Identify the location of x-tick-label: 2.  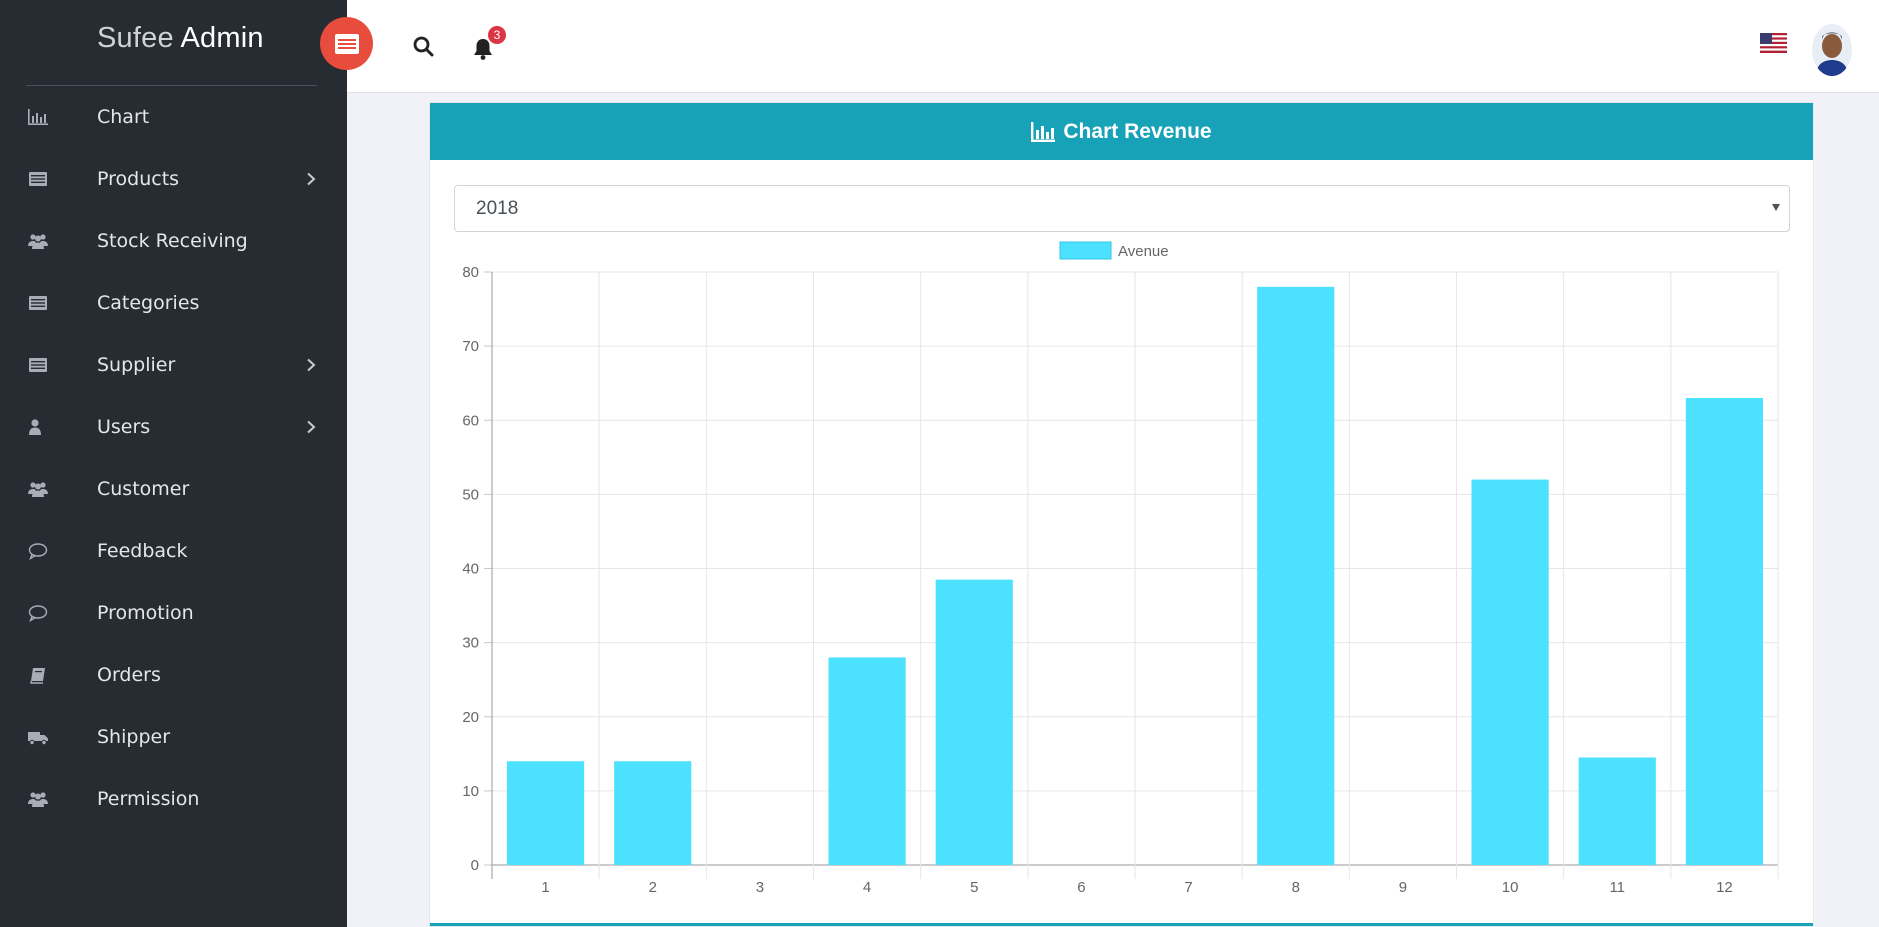
(653, 887).